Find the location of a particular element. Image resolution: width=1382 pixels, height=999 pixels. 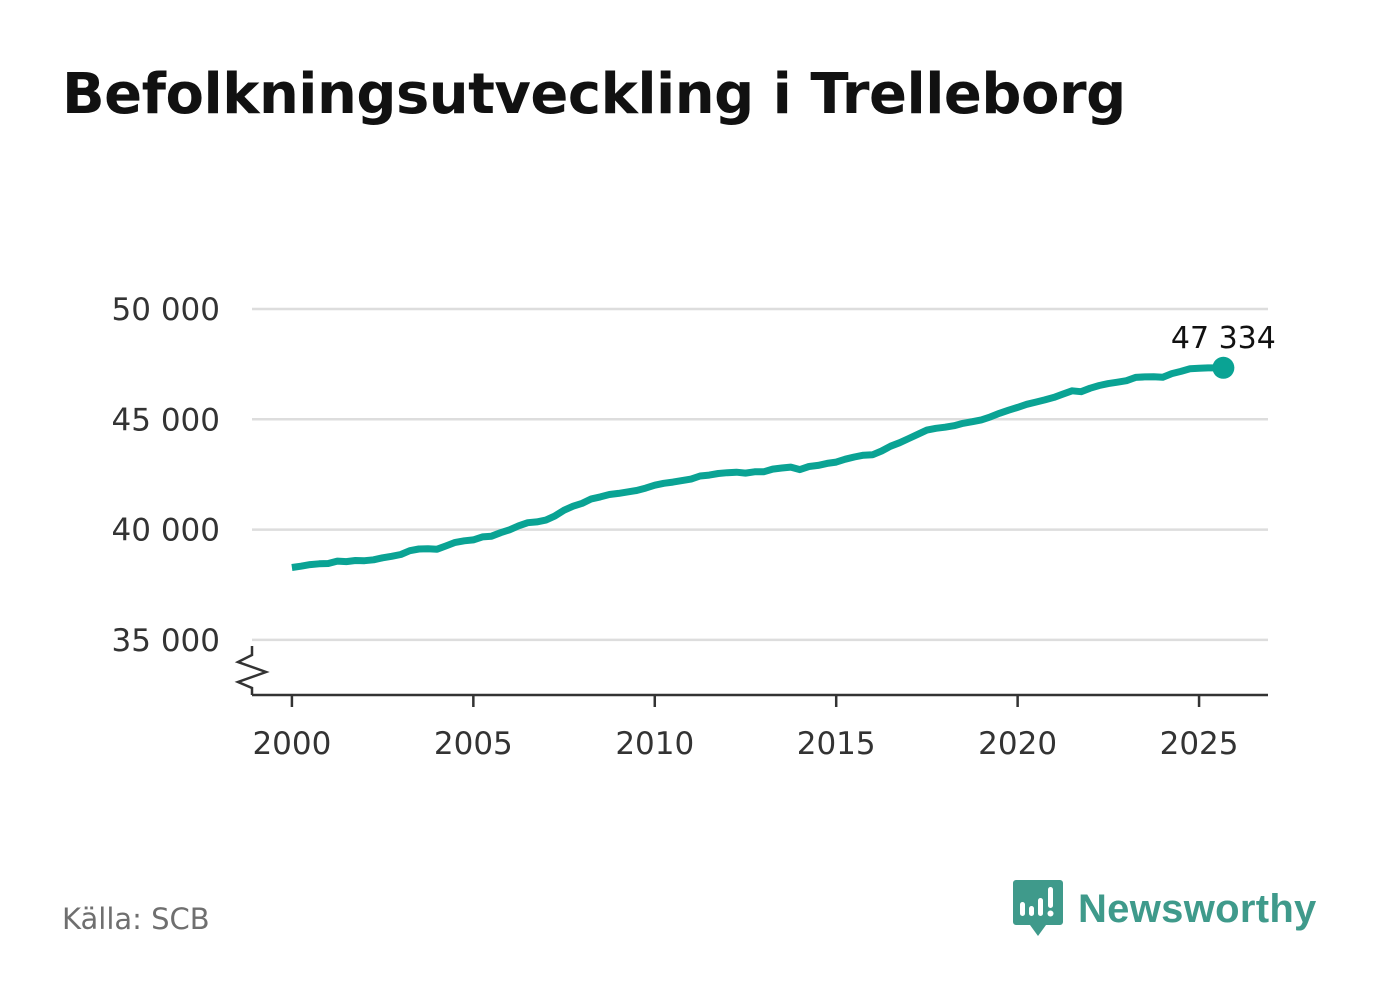

y-tick-label: 45 000 is located at coordinates (166, 420).